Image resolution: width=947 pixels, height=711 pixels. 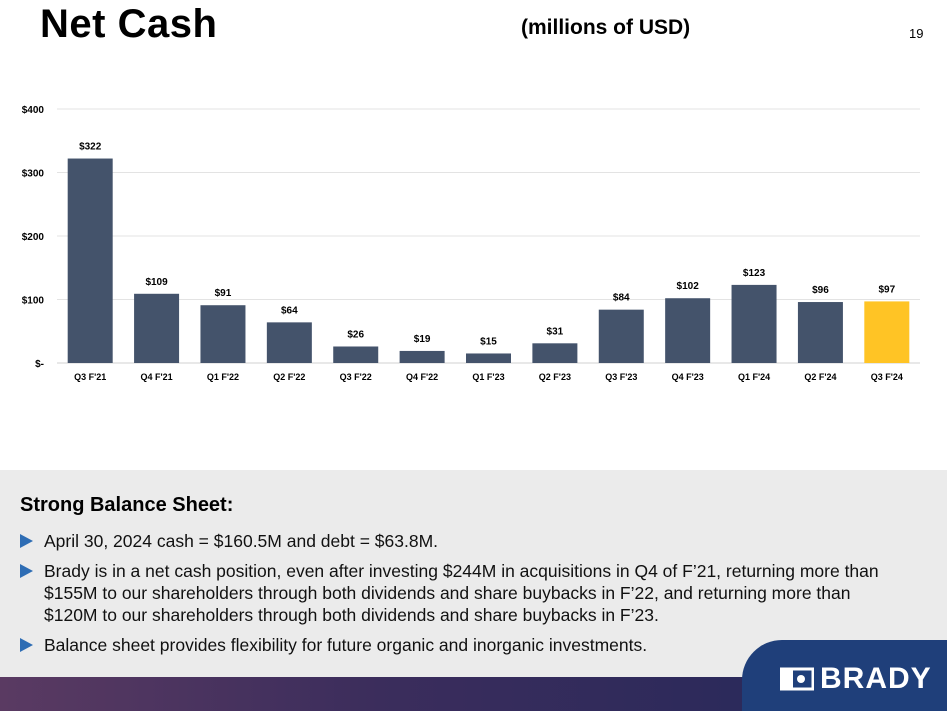 What do you see at coordinates (688, 377) in the screenshot?
I see `x-tick-label: Q4 F'23` at bounding box center [688, 377].